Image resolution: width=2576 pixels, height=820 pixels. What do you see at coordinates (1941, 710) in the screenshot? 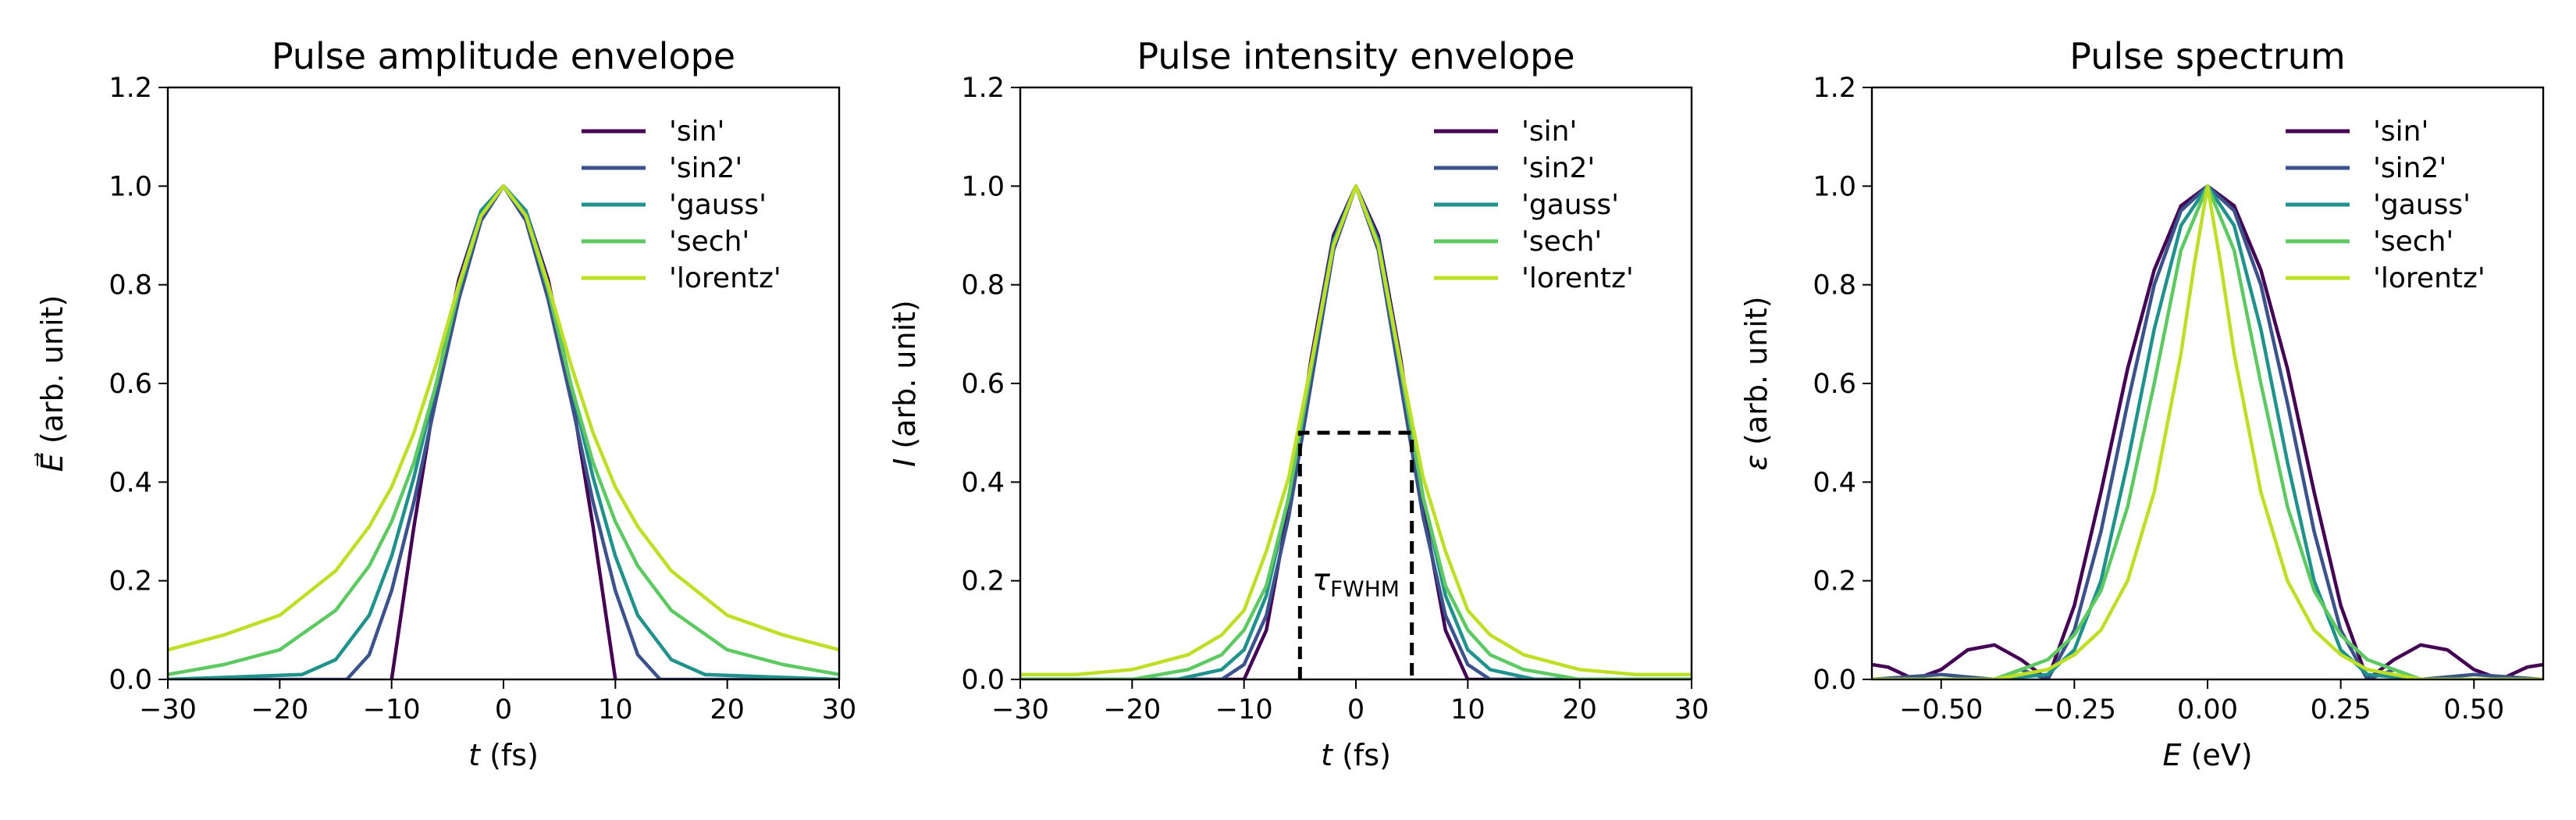
I see `x-tick-label: −0.50` at bounding box center [1941, 710].